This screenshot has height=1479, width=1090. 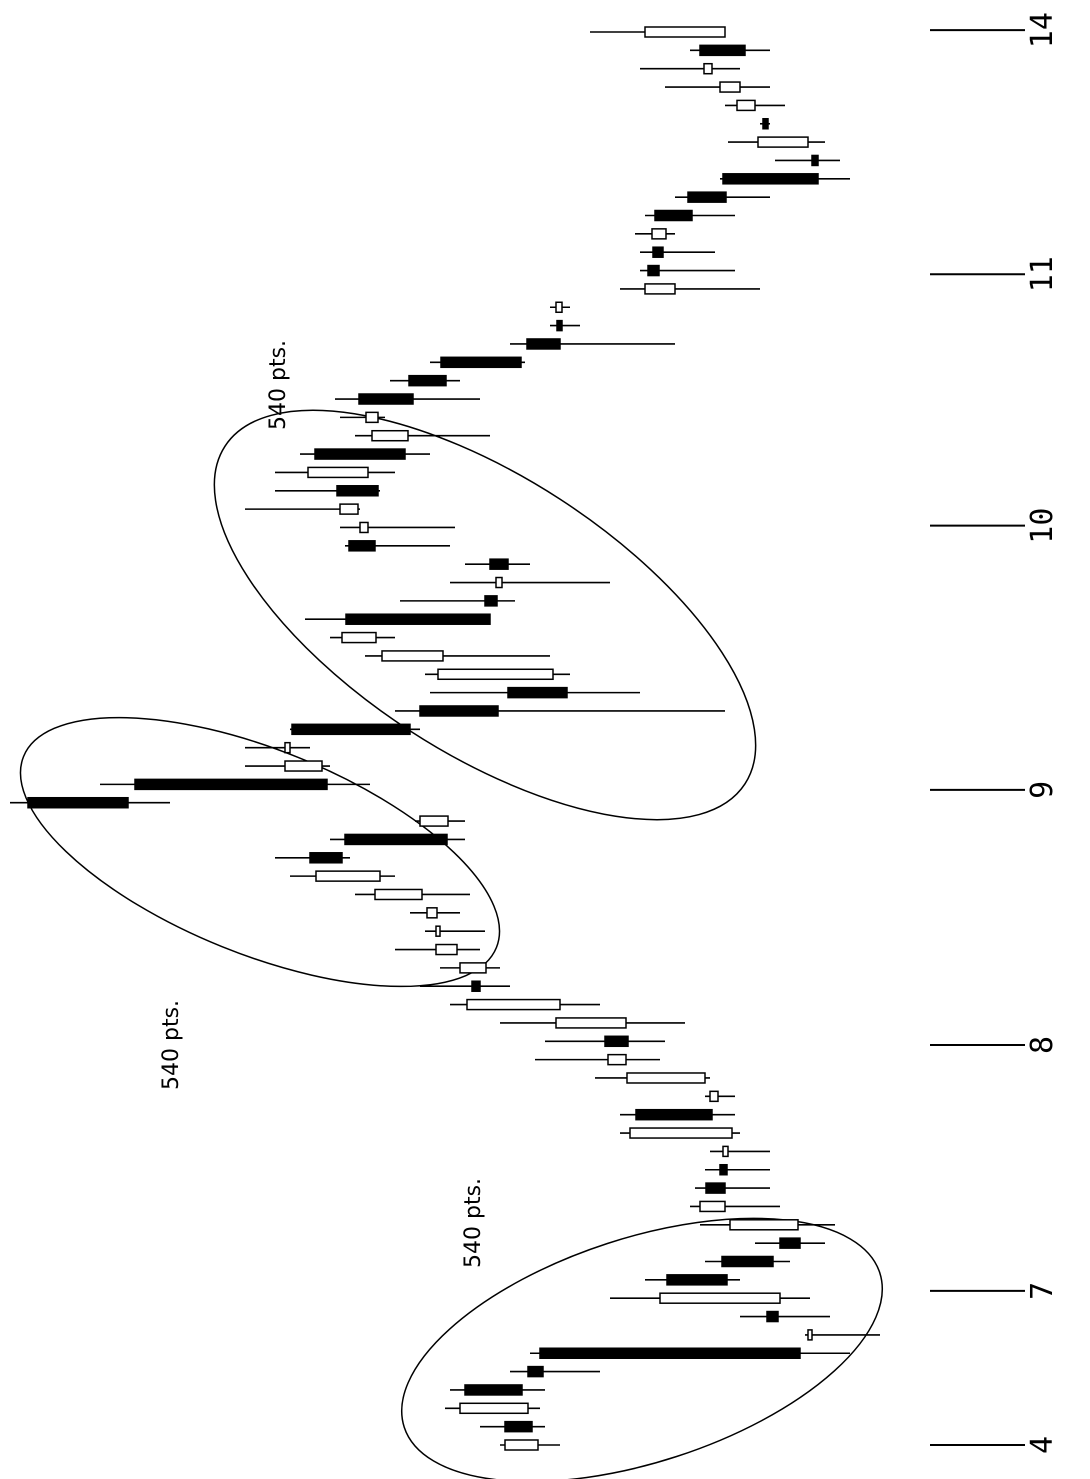 I want to click on x-tick-label: 10, so click(x=1042, y=526).